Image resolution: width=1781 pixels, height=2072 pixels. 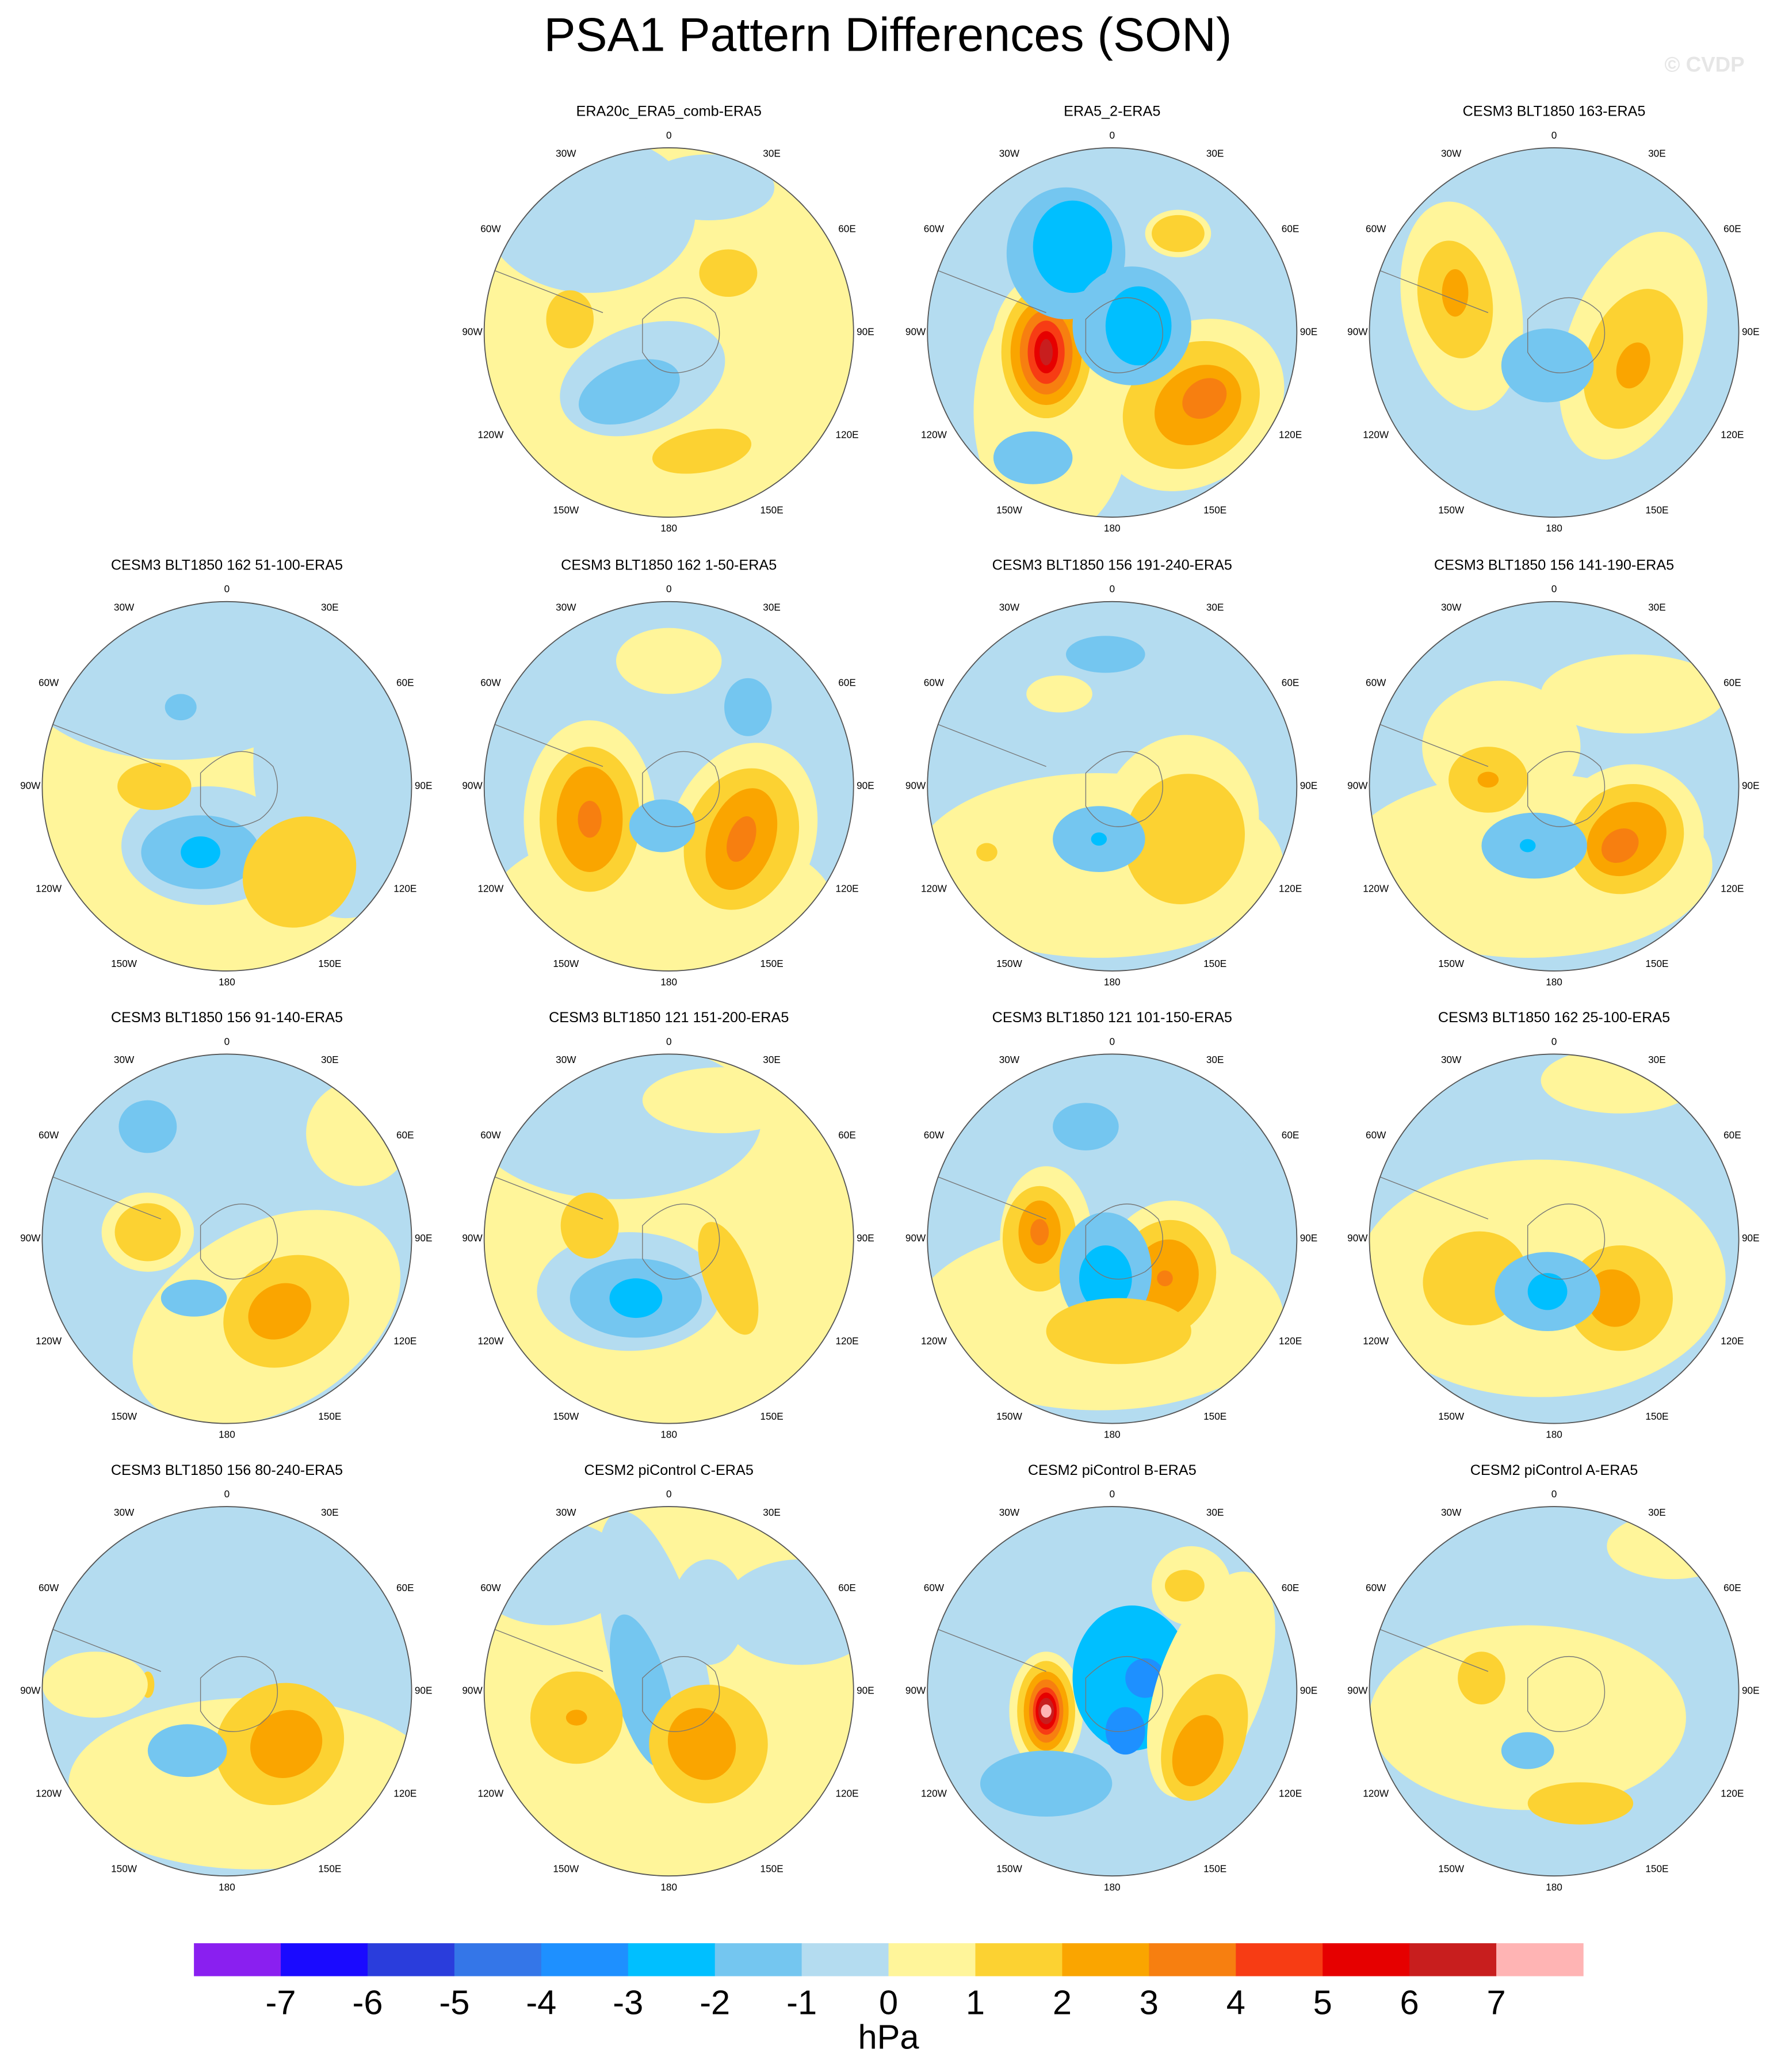 I want to click on colorbar-tick-label: -6, so click(x=367, y=2003).